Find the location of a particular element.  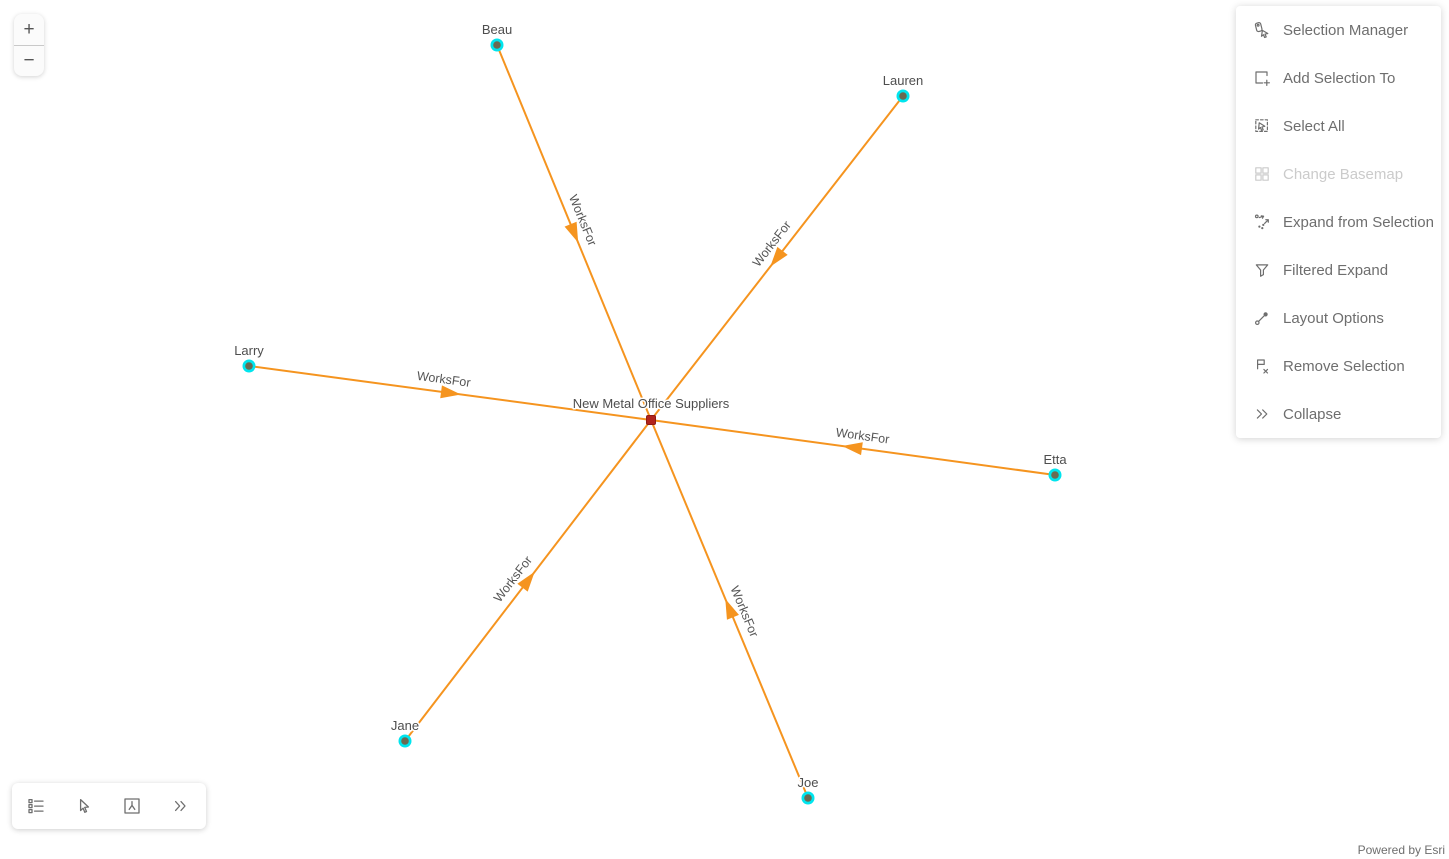

zoom-out-button: − is located at coordinates (29, 61).